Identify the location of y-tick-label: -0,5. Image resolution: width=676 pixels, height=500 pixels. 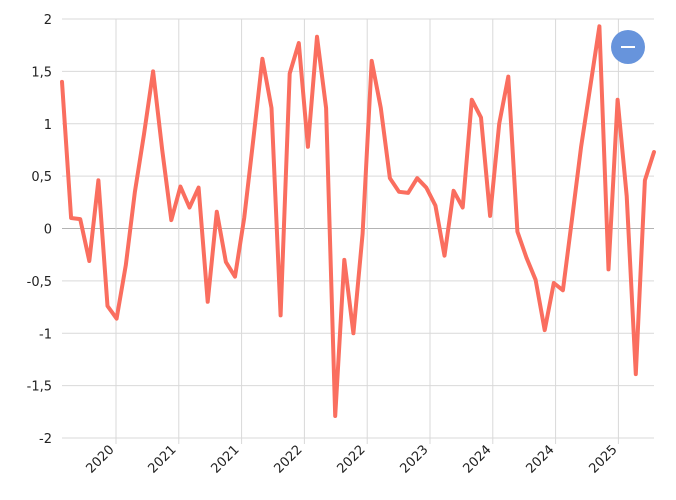
(39, 282).